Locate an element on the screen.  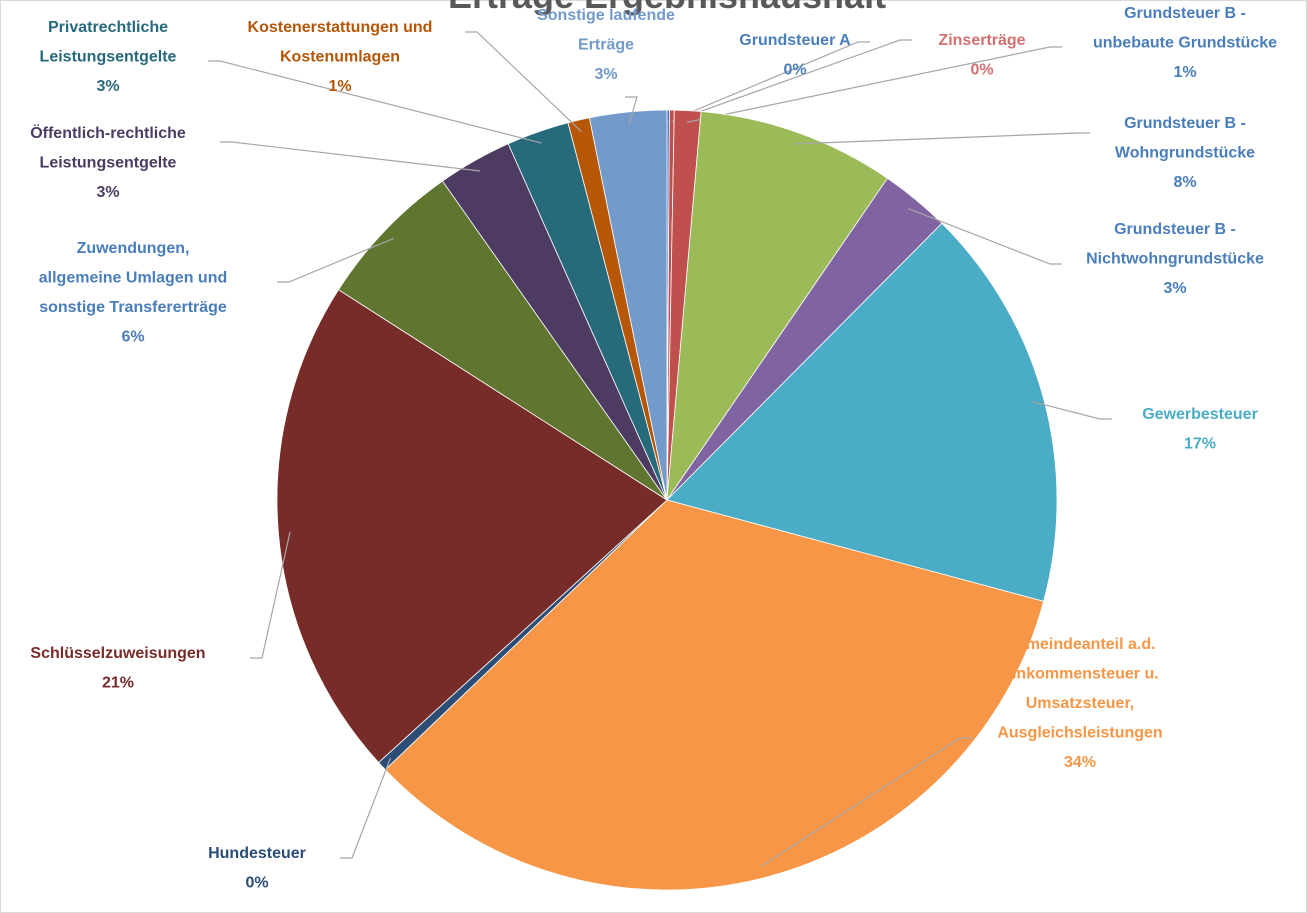
slice-label: Sonstige laufende Erträge is located at coordinates (606, 30).